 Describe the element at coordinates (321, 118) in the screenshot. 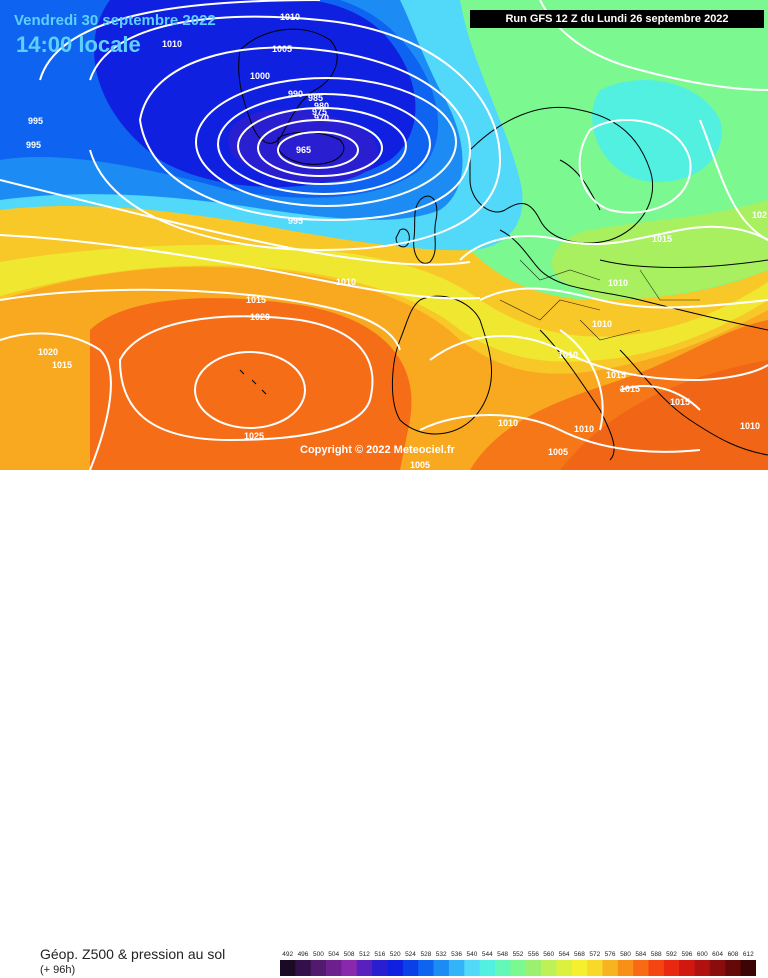

I see `isobar-label: 970` at that location.